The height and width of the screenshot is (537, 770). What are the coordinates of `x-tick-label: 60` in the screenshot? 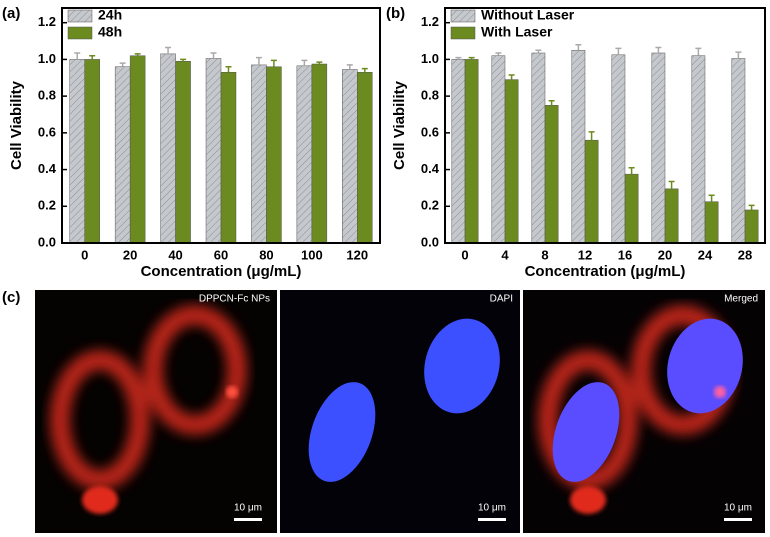 It's located at (221, 254).